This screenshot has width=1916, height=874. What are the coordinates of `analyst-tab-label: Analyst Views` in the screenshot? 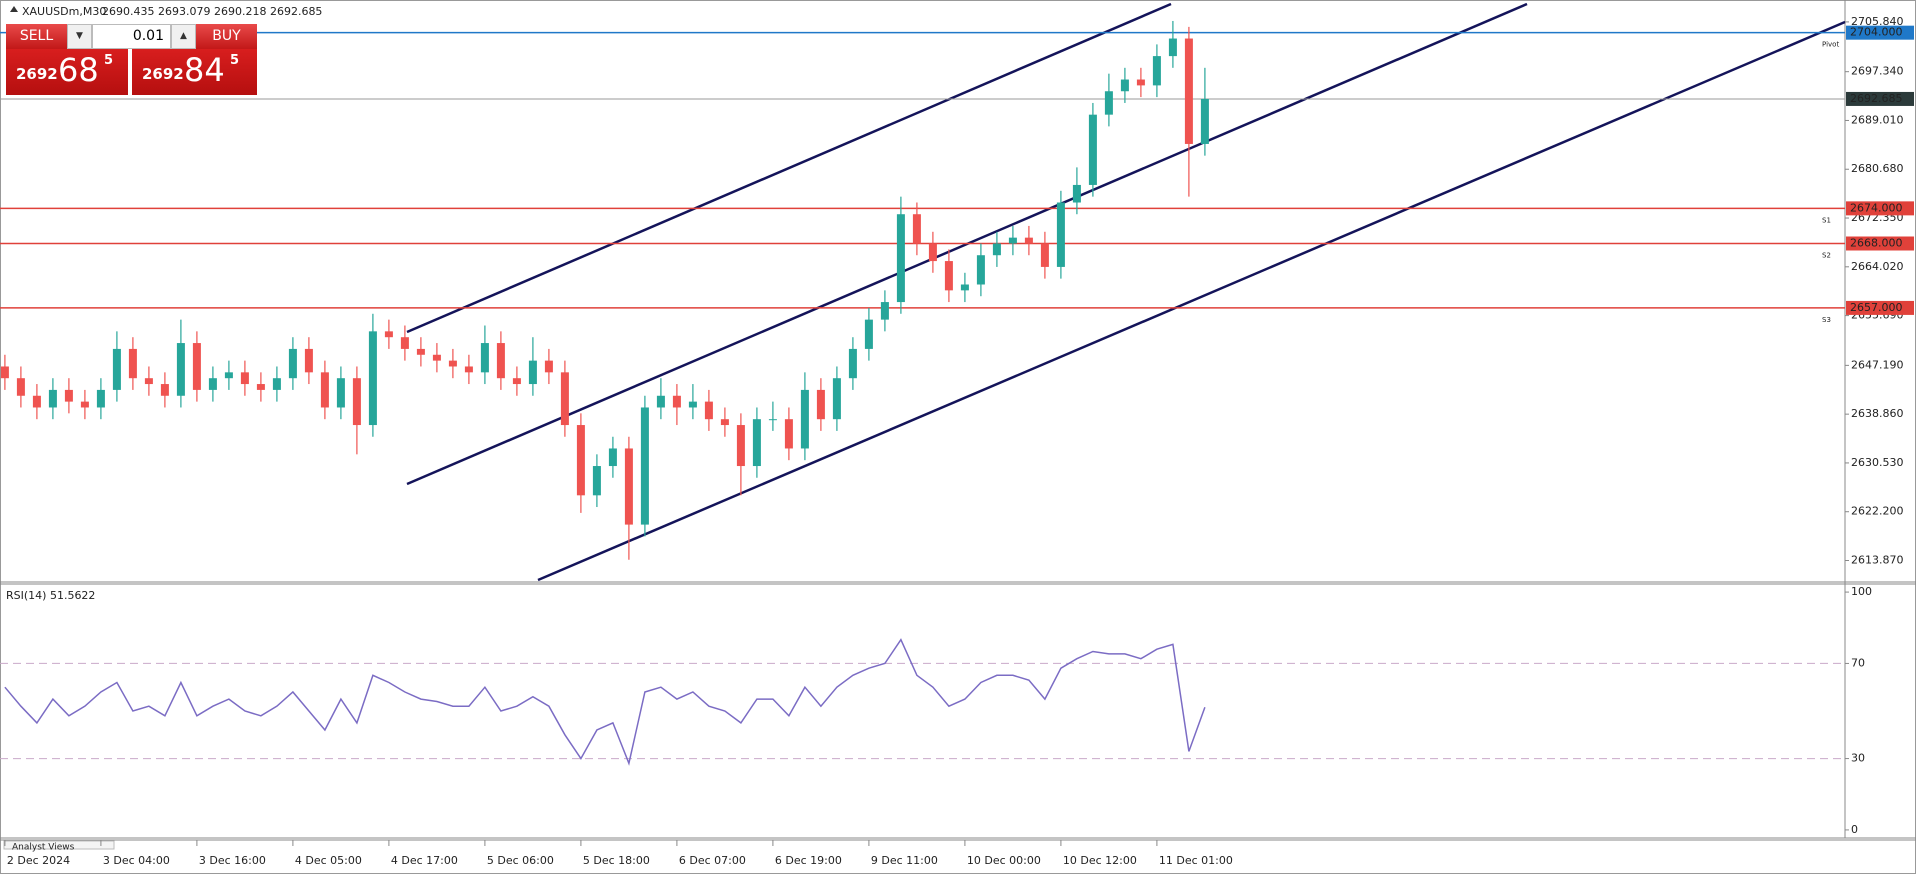 It's located at (43, 848).